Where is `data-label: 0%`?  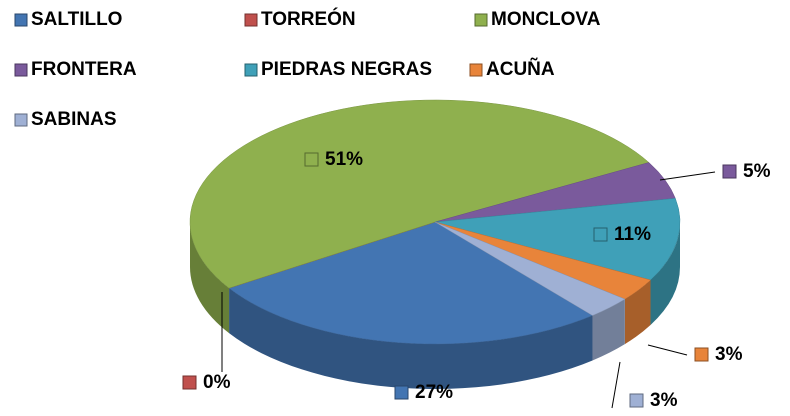
data-label: 0% is located at coordinates (217, 382).